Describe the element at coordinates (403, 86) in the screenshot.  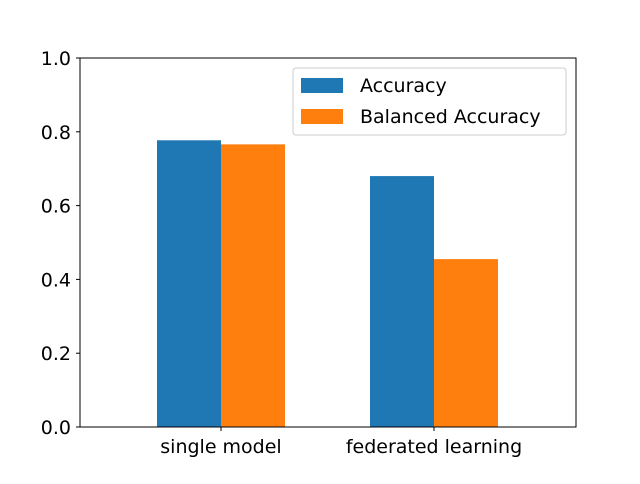
I see `legend-label-accuracy: Accuracy` at that location.